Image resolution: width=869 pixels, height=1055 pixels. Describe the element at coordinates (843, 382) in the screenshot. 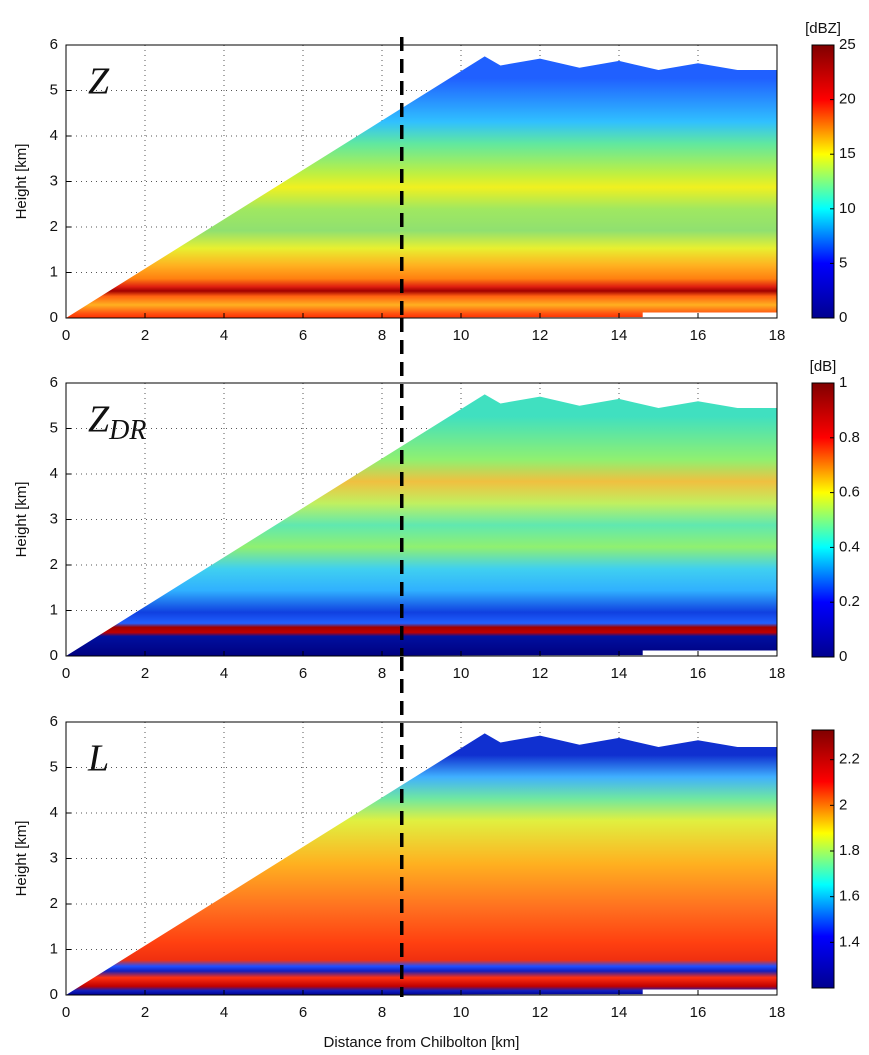

I see `colorbar-tick-label: 1` at that location.